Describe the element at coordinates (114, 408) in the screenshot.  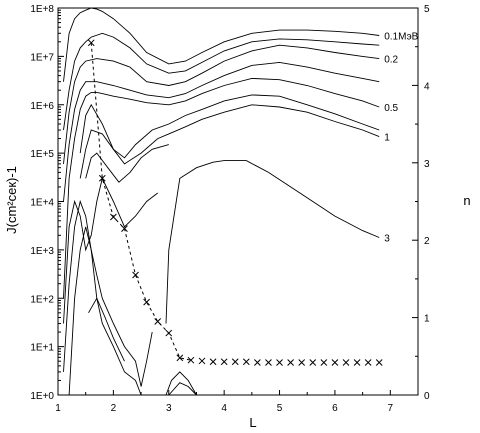
I see `x-tick-label: 2` at that location.